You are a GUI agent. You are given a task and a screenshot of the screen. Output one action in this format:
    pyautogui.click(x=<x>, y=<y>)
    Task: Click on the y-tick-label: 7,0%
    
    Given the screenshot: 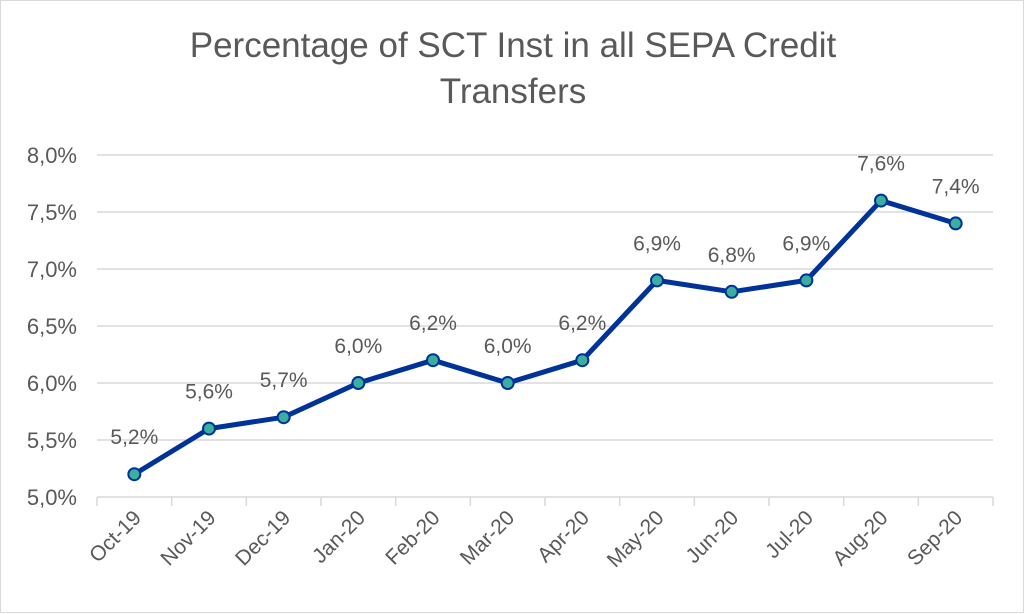 What is the action you would take?
    pyautogui.click(x=52, y=269)
    